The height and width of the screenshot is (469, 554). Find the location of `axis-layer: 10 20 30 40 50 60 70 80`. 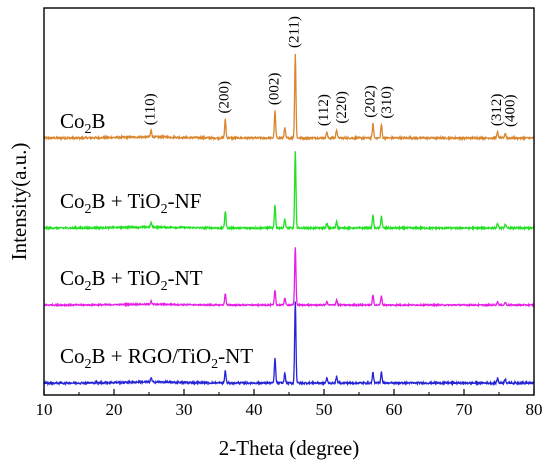

axis-layer: 10 20 30 40 50 60 70 80 is located at coordinates (289, 404).